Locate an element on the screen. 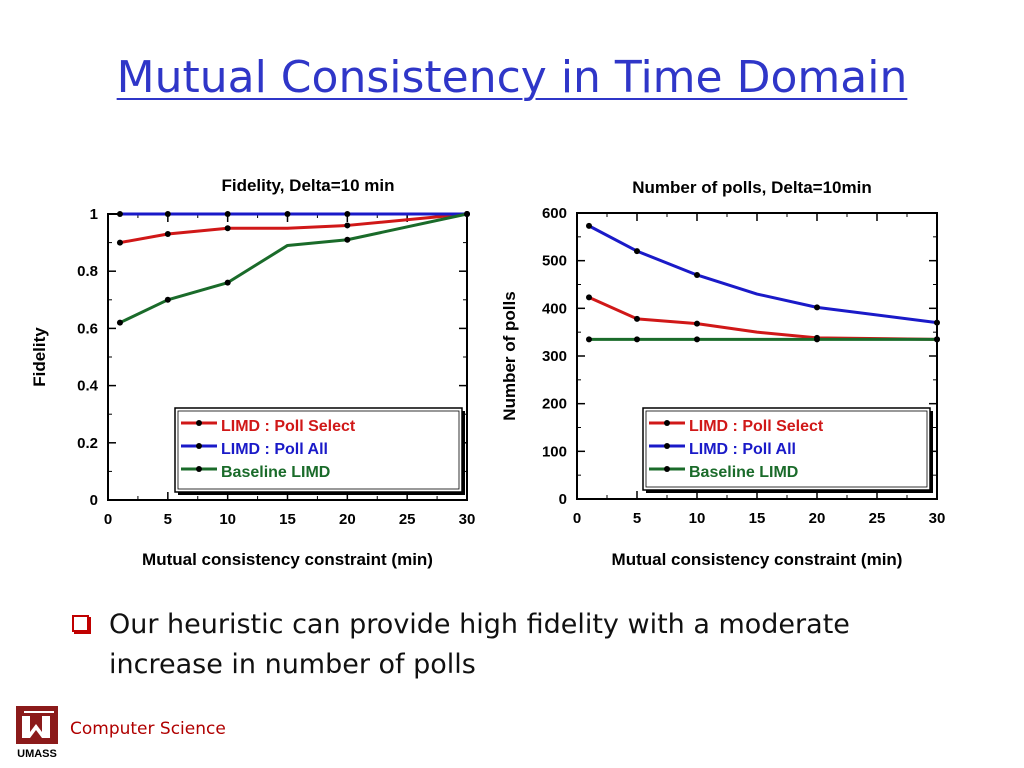  logo-text: UMASS is located at coordinates (37, 754).